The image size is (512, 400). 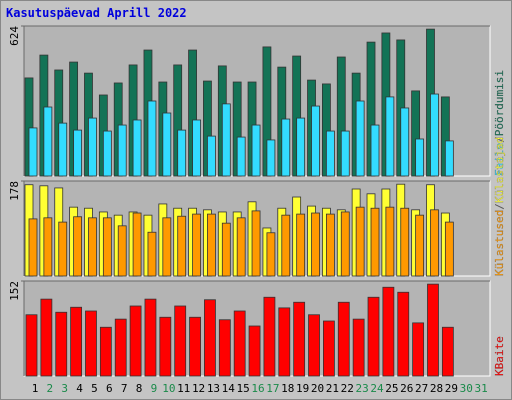 I want to click on x-tick-label: 10, so click(x=168, y=388).